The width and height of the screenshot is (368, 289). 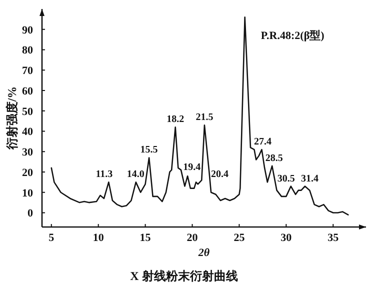 I want to click on y-tick-label: 0, so click(x=31, y=214).